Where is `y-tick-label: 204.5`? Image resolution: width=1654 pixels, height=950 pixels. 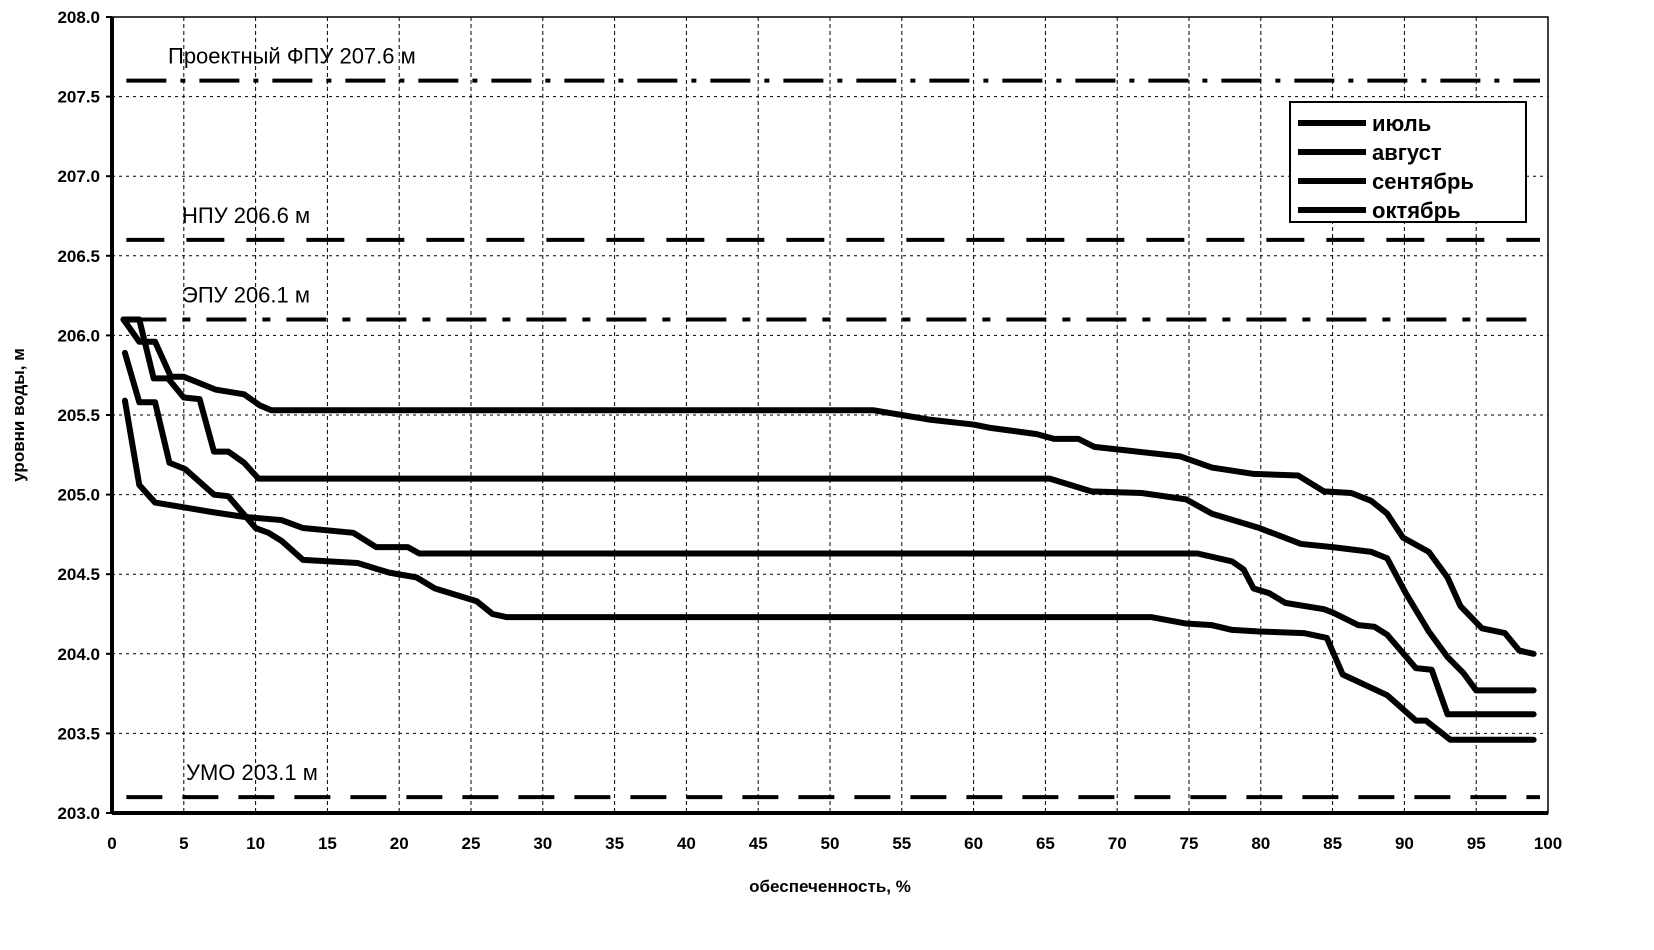
y-tick-label: 204.5 is located at coordinates (78, 574).